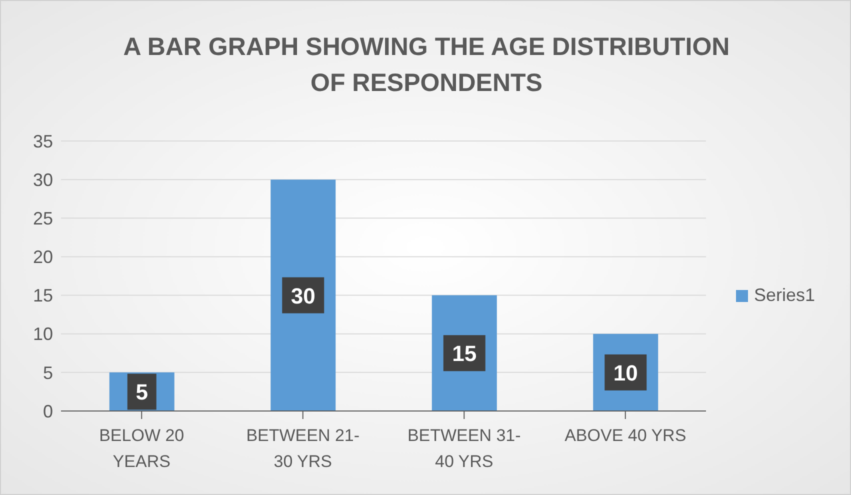 This screenshot has width=851, height=495. I want to click on y-tick-label: 30, so click(42, 180).